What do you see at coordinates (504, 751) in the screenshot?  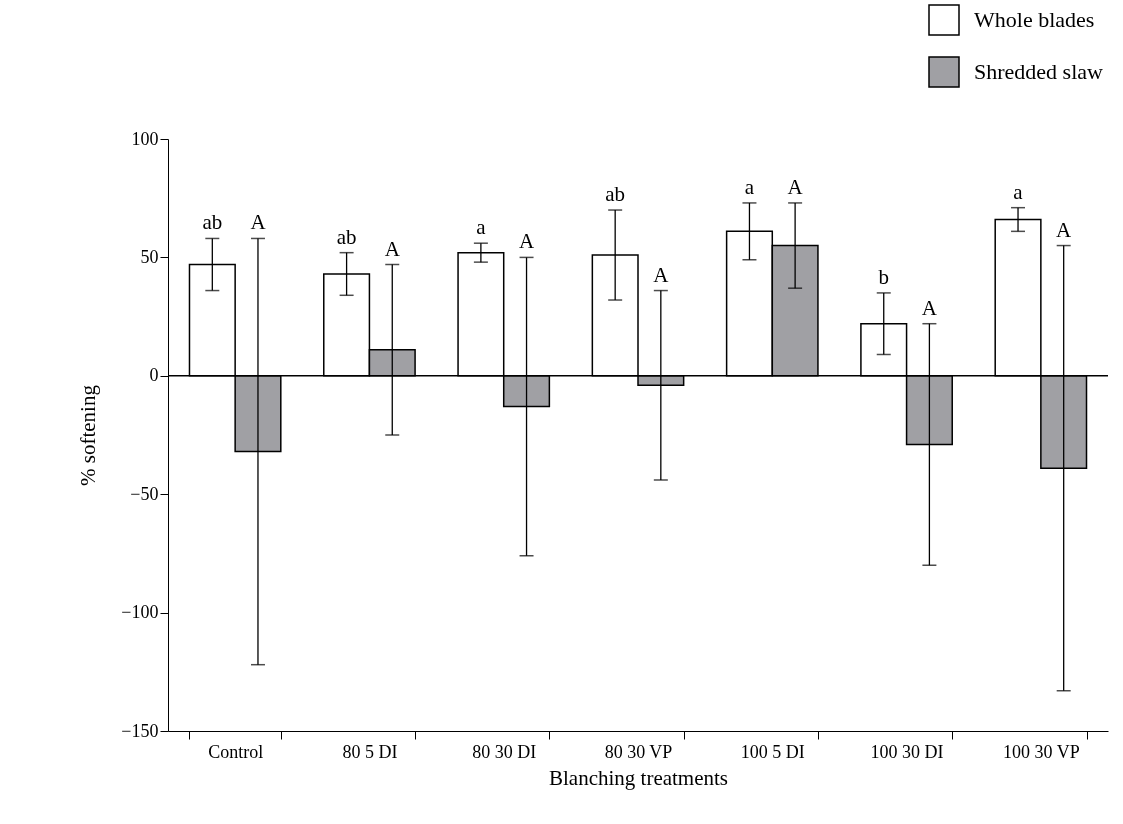 I see `x-tick-label: 80 30 DI` at bounding box center [504, 751].